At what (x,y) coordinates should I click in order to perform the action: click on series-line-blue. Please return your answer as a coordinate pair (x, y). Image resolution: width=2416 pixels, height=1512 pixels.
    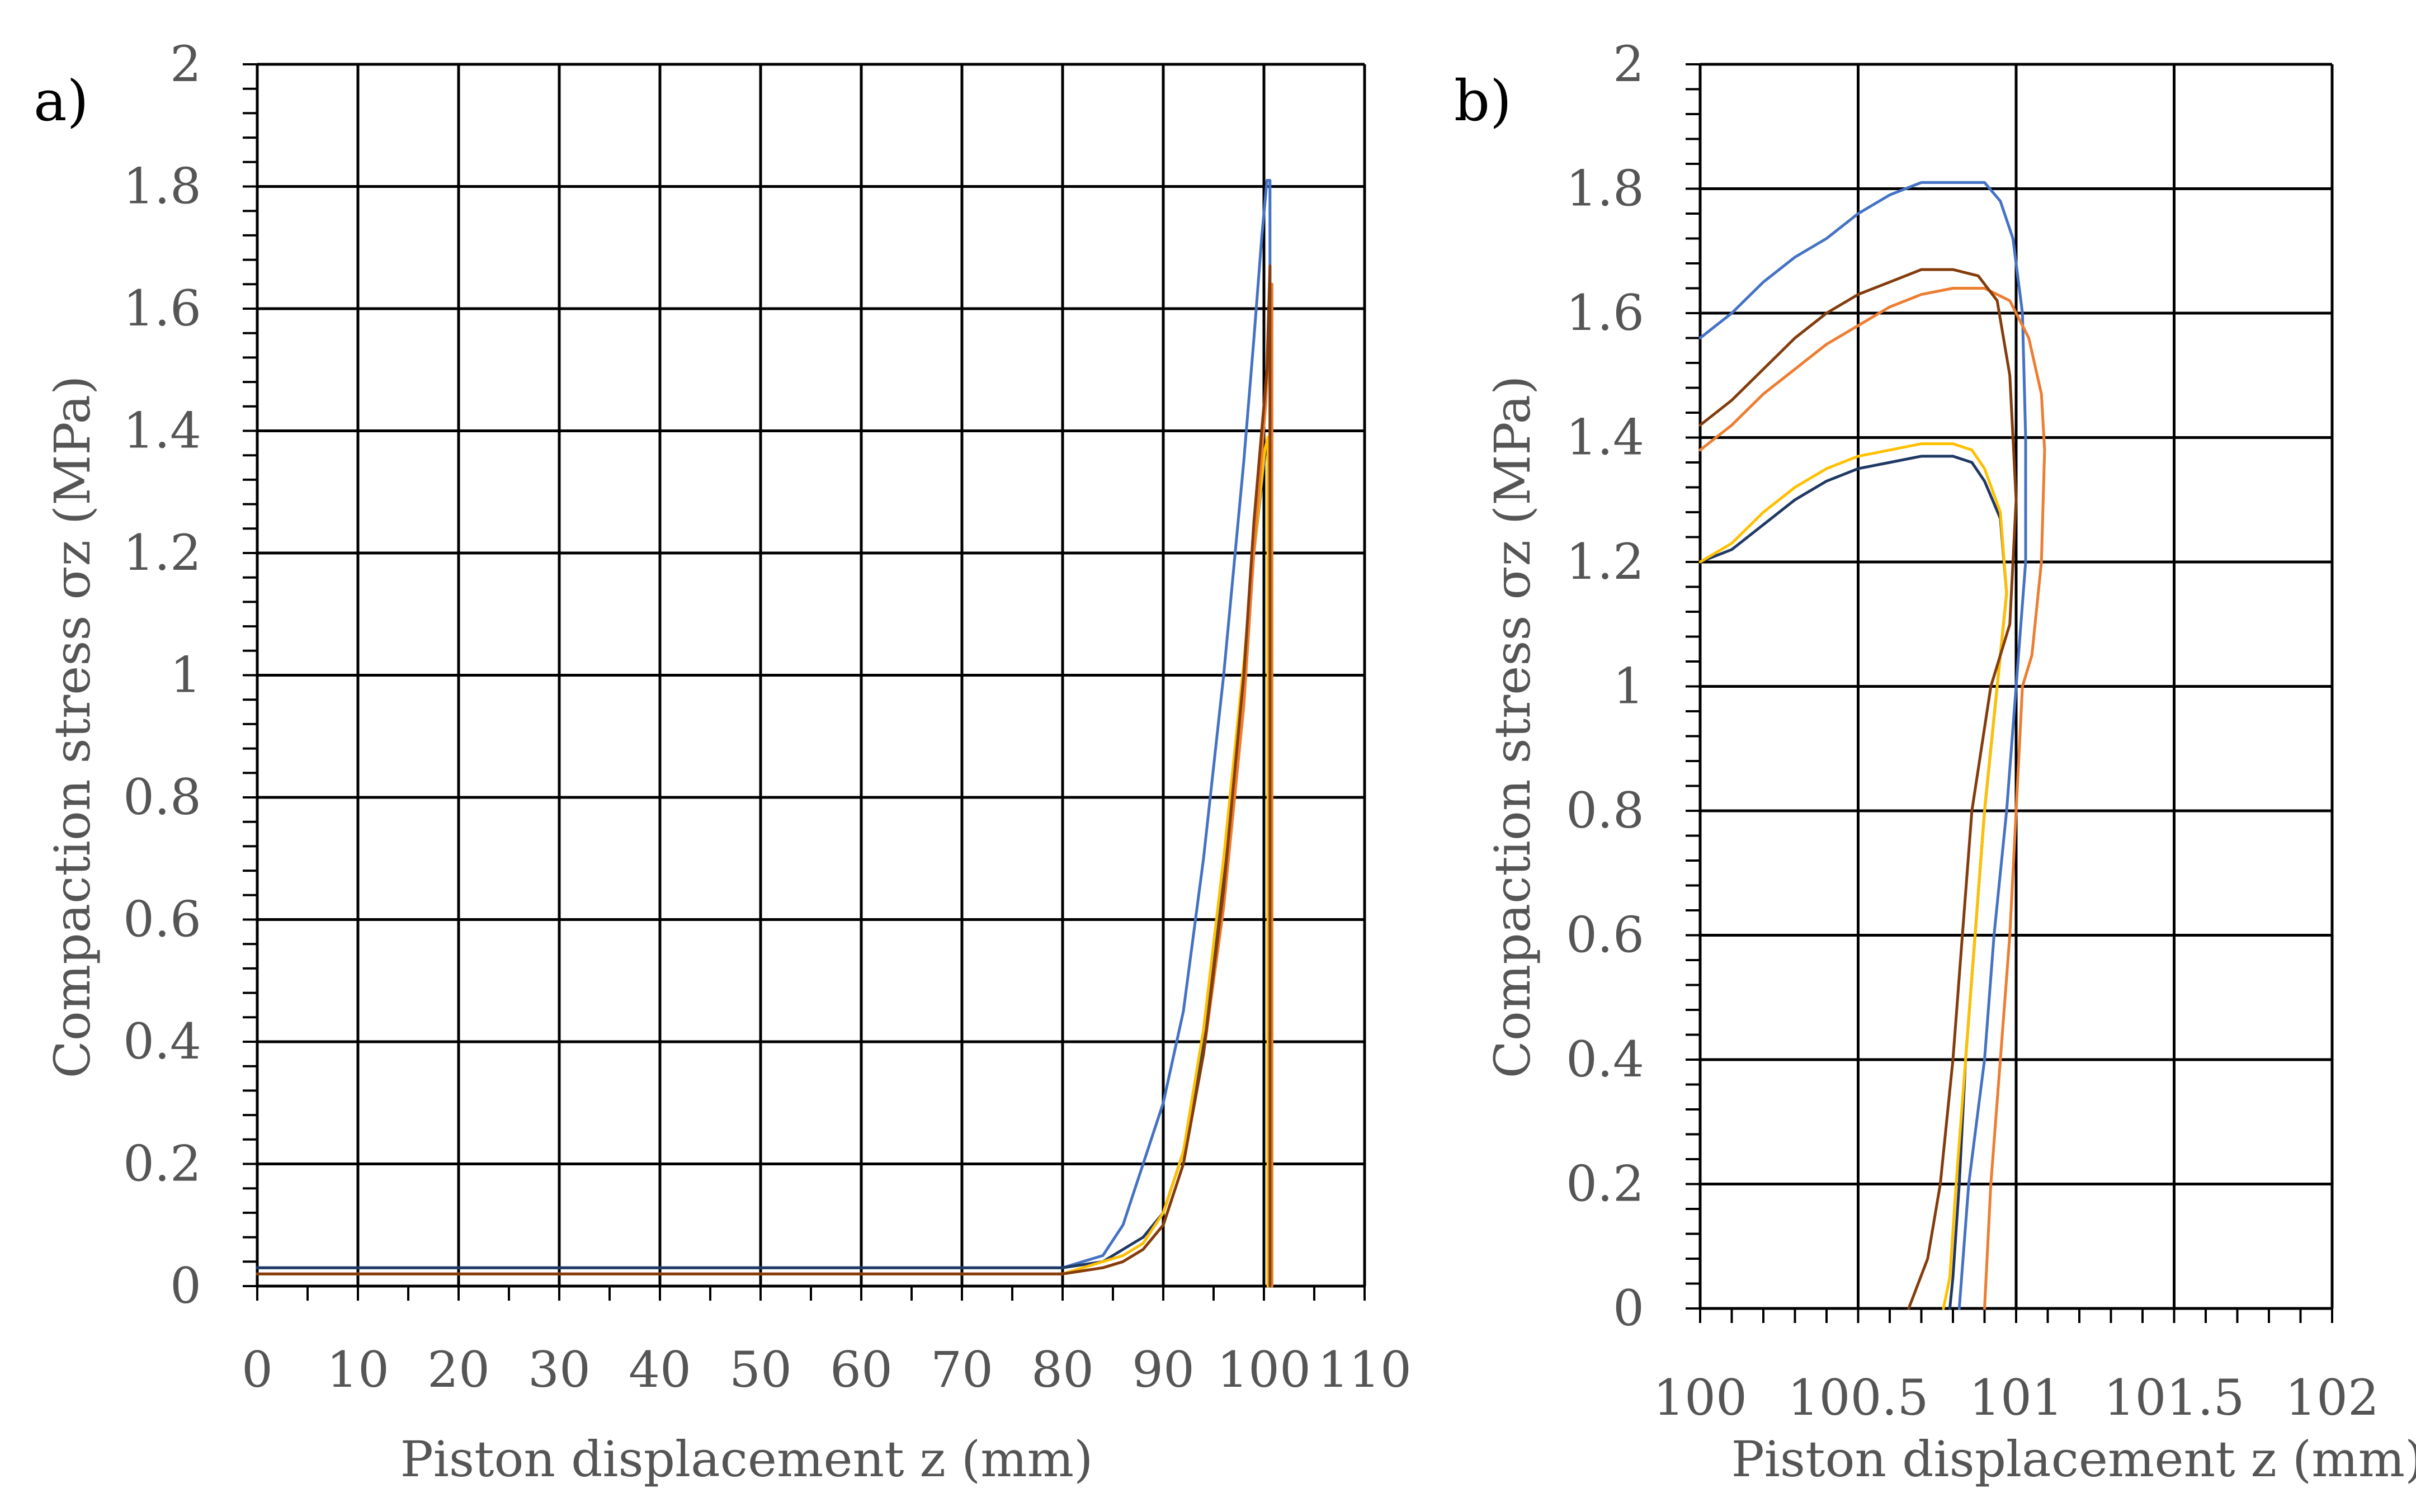
    Looking at the image, I should click on (1862, 745).